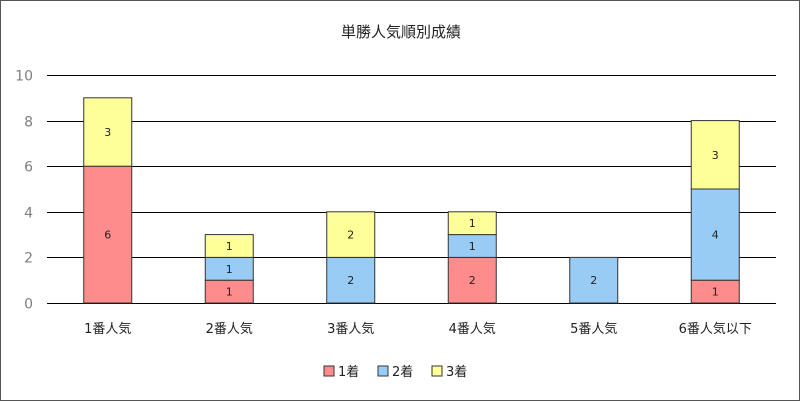 The width and height of the screenshot is (800, 402). I want to click on legend-label: 3着, so click(456, 372).